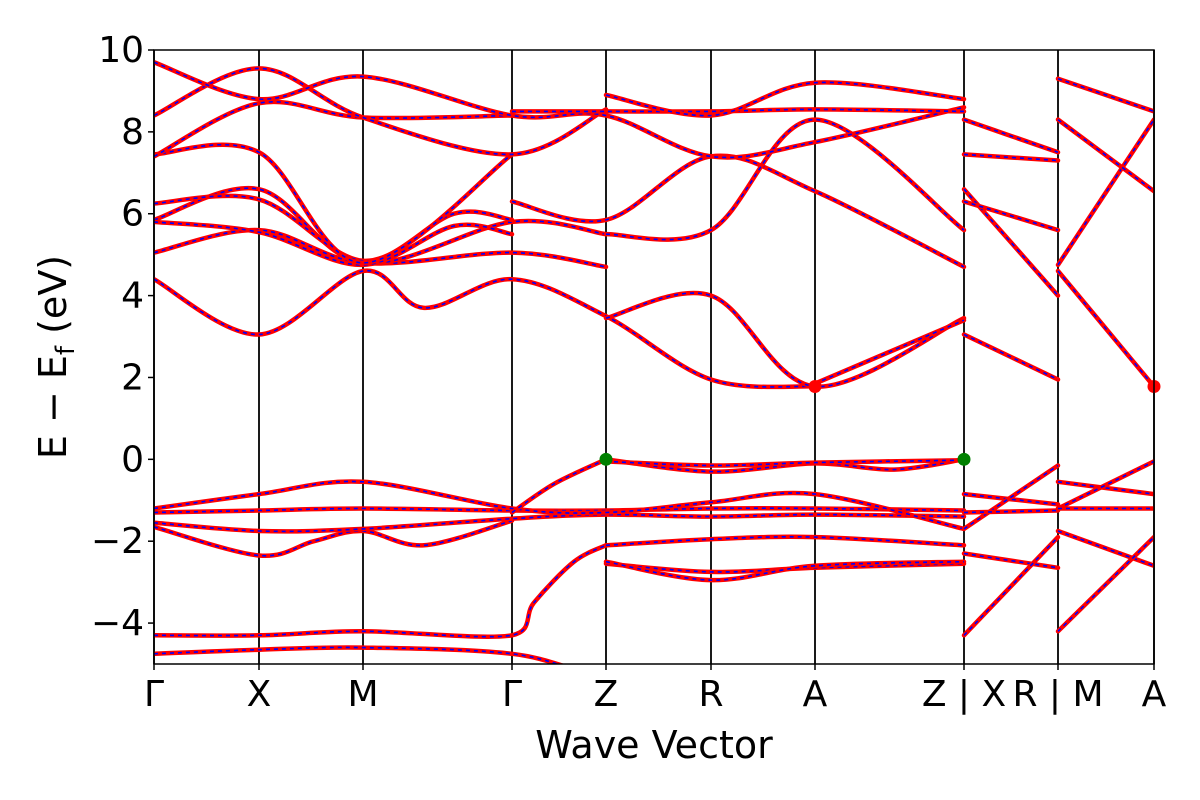 The width and height of the screenshot is (1200, 800). Describe the element at coordinates (121, 50) in the screenshot. I see `y-tick-label: 10` at that location.